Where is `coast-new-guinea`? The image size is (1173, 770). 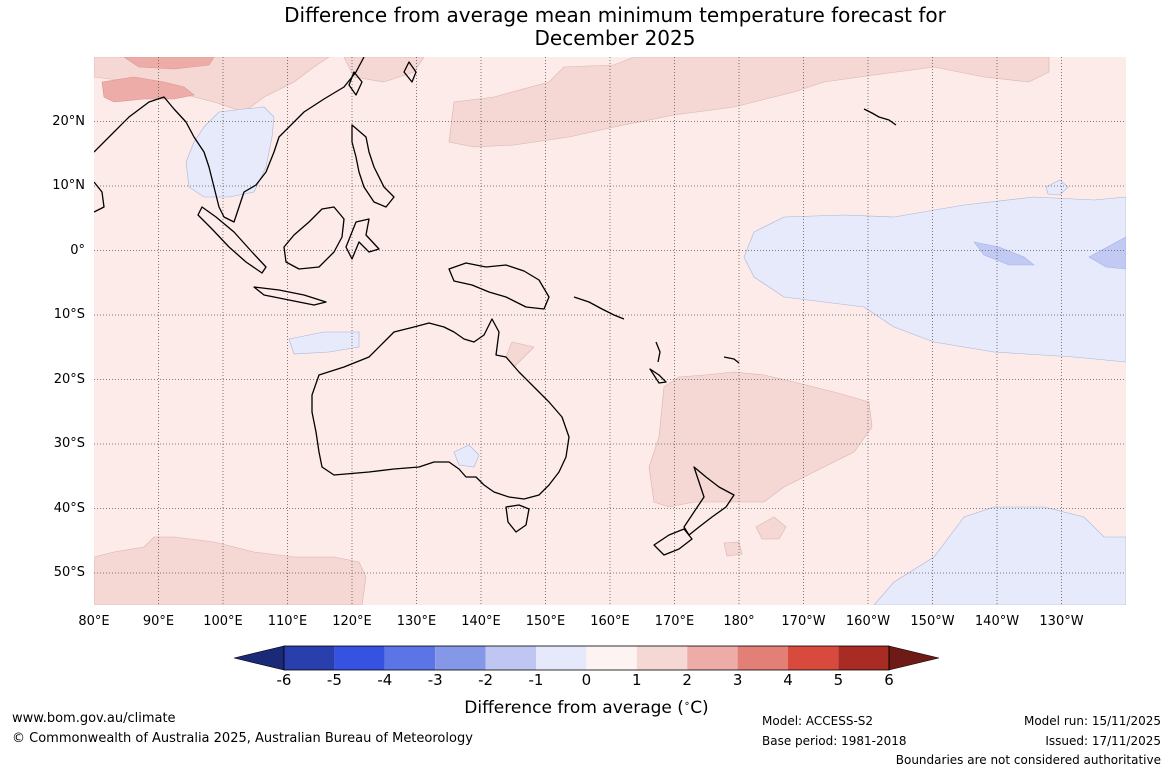 coast-new-guinea is located at coordinates (499, 286).